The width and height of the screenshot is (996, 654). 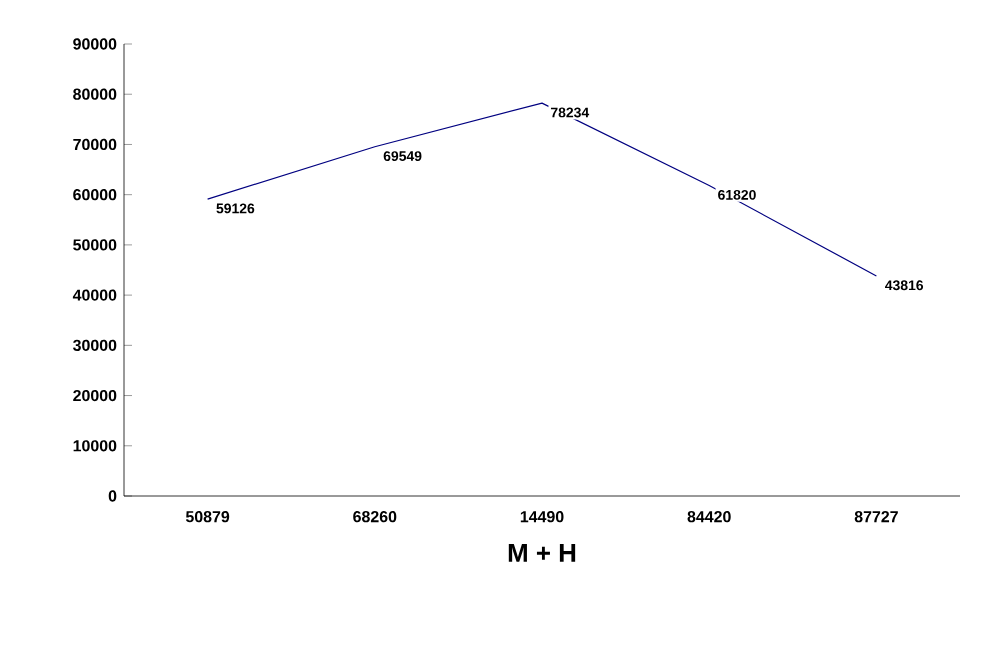 I want to click on x-axis-title: M + H, so click(x=542, y=553).